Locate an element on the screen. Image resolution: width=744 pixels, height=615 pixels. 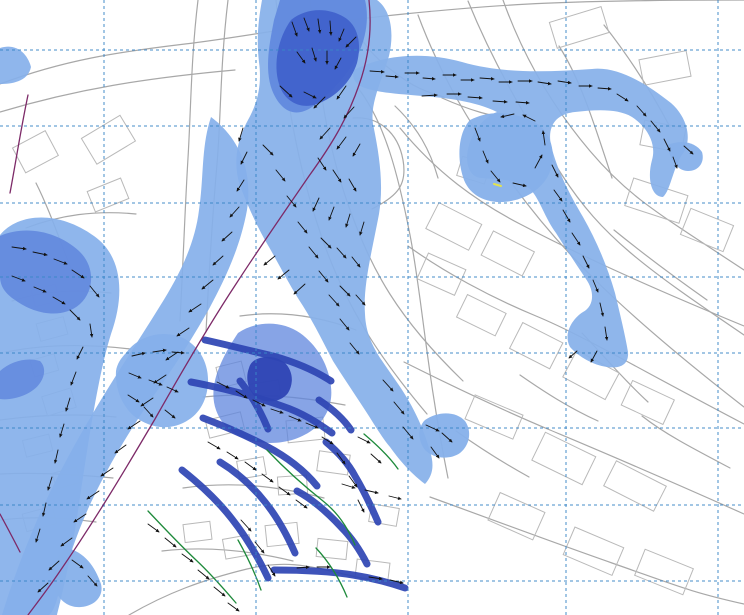
flood-zone-west-vertical is located at coordinates (60, 416).